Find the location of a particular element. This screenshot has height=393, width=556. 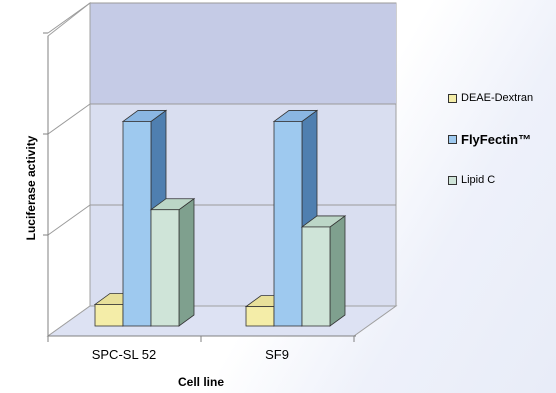

x-tick-labels: SPC-SL 52 SF9 is located at coordinates (190, 354).